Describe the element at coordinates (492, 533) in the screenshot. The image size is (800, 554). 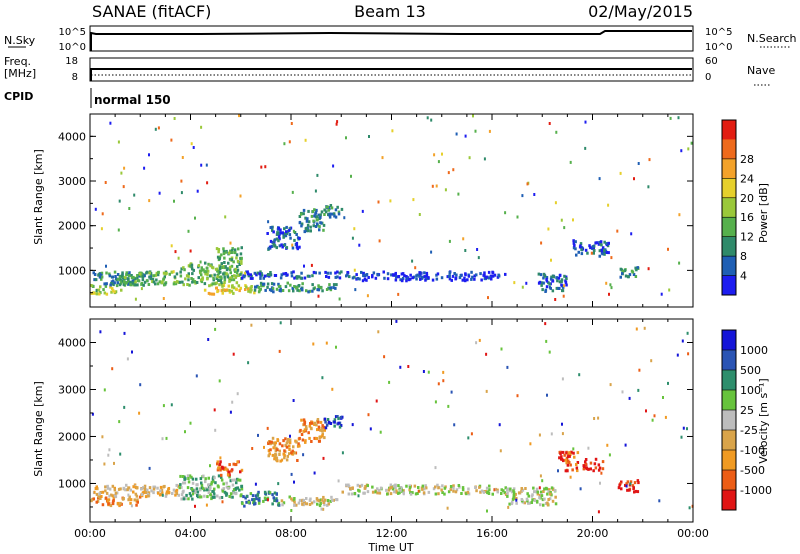
I see `x-tick-label: 16:00` at that location.